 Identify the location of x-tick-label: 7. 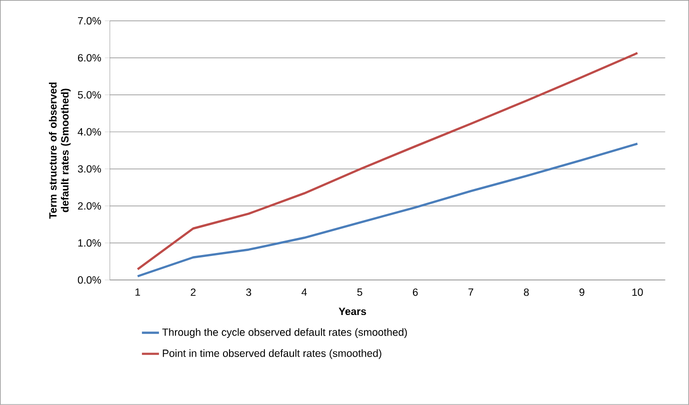
(471, 292).